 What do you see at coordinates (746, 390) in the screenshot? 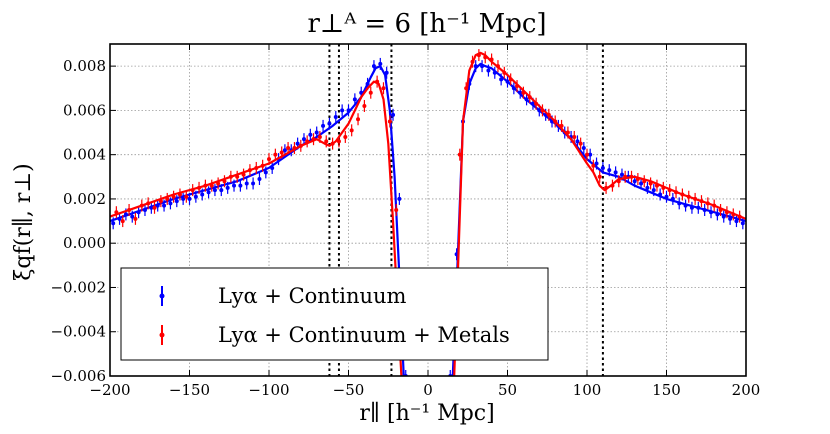
I see `x-tick-label: 200` at bounding box center [746, 390].